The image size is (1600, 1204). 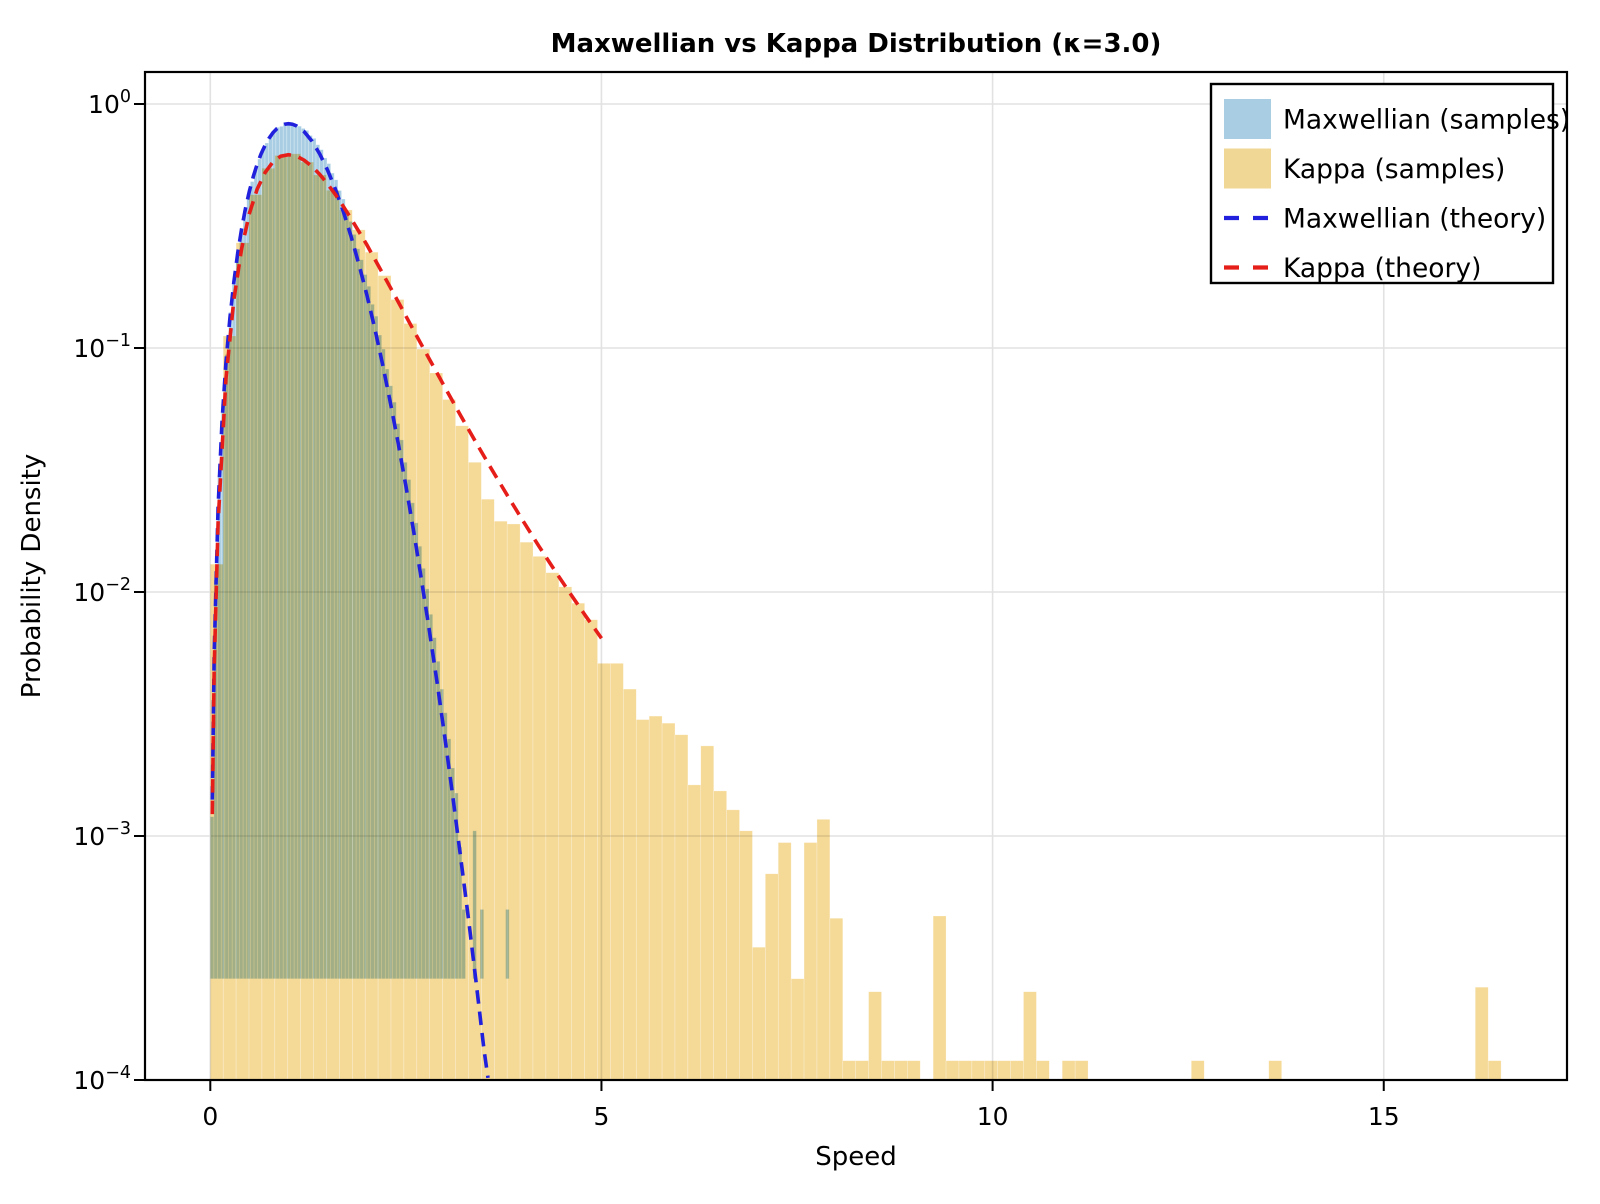 What do you see at coordinates (1394, 169) in the screenshot?
I see `legend-label: Kappa (samples)` at bounding box center [1394, 169].